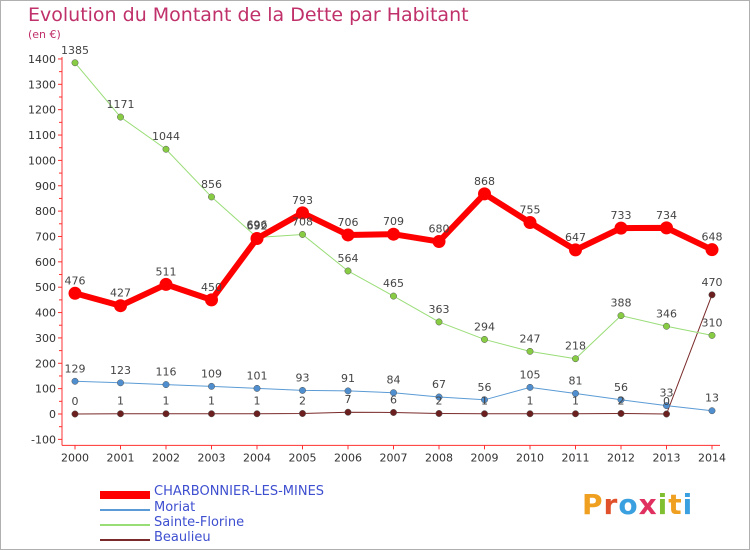 The width and height of the screenshot is (750, 550). I want to click on series-1-label-9: 56, so click(485, 387).